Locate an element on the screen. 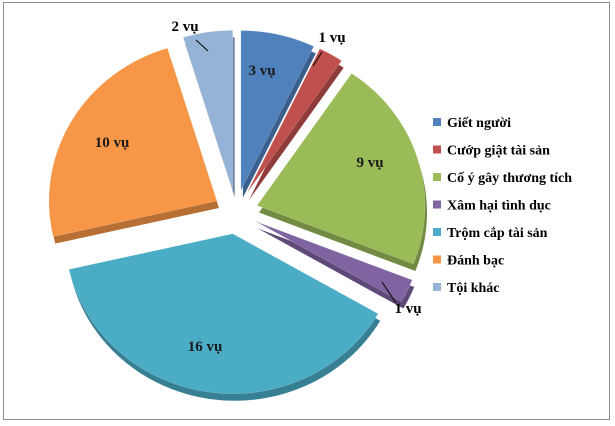 This screenshot has height=426, width=615. legend-item-7: Tội khác is located at coordinates (466, 288).